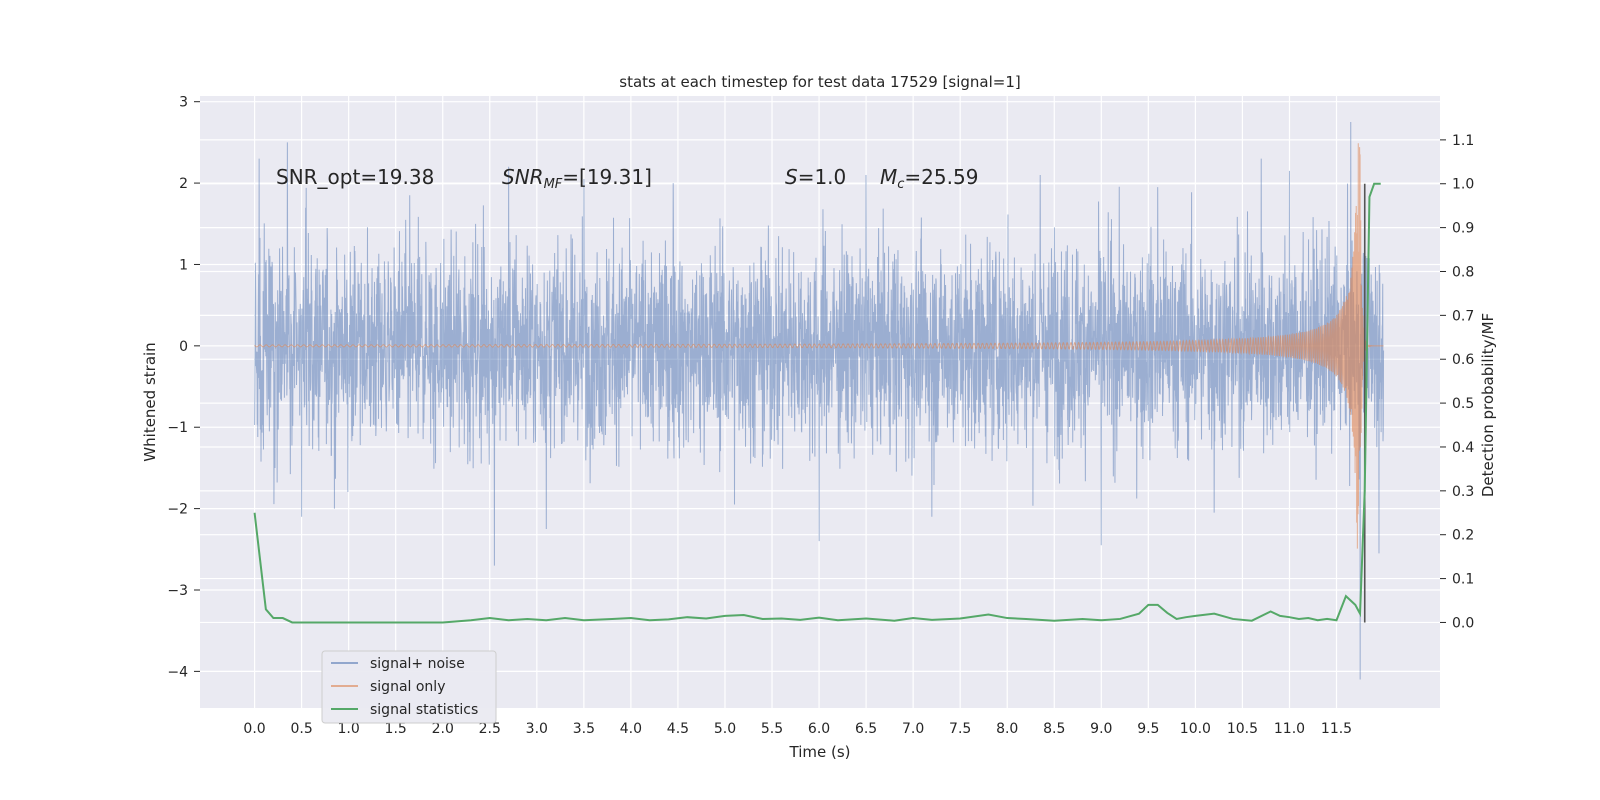  I want to click on x-tick-label: 1.5, so click(396, 729).